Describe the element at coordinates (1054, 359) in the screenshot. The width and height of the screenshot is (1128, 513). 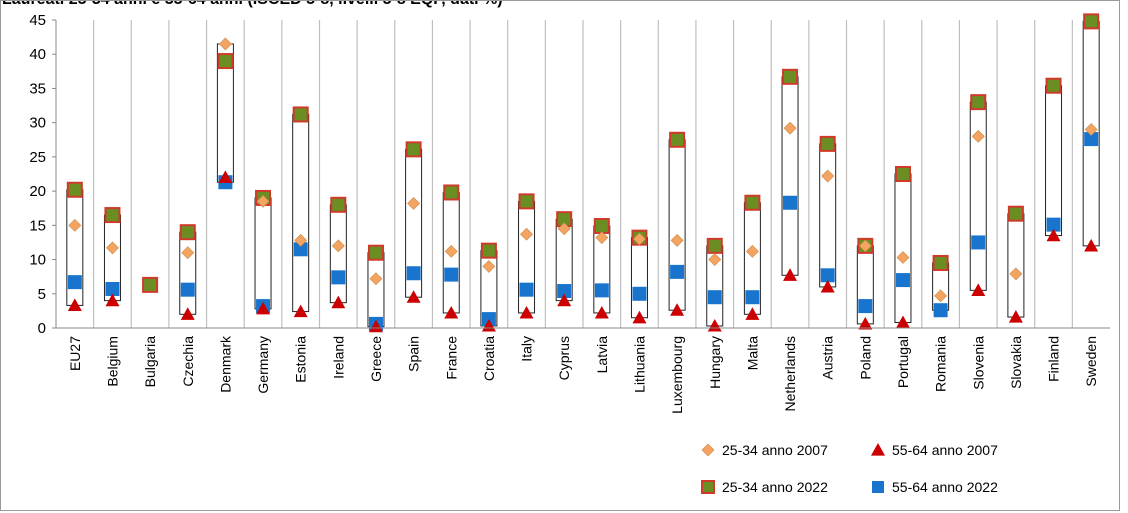
I see `x-tick-label: Finland` at that location.